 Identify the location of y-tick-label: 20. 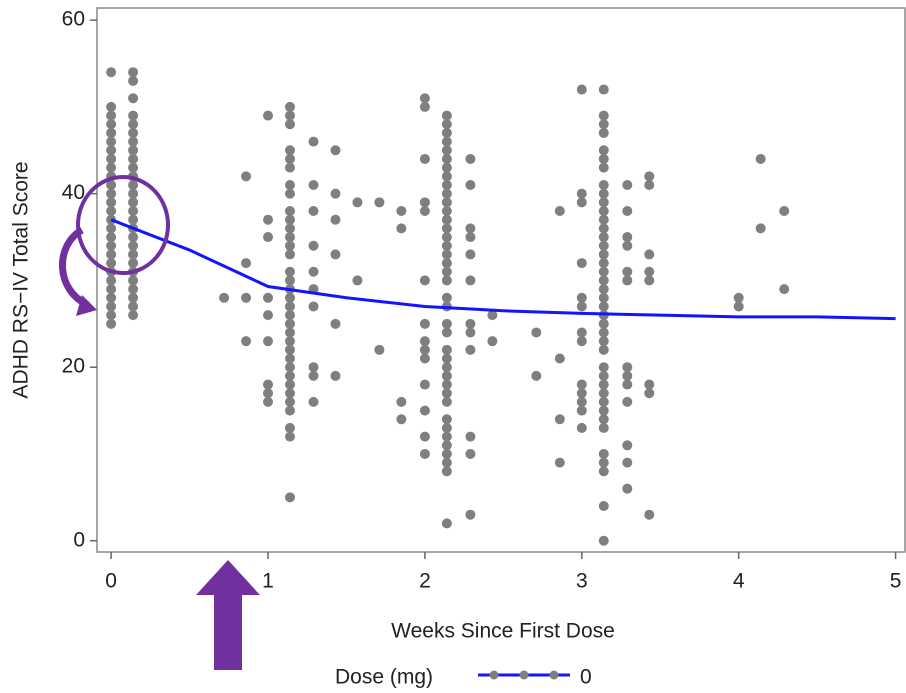
(73, 366).